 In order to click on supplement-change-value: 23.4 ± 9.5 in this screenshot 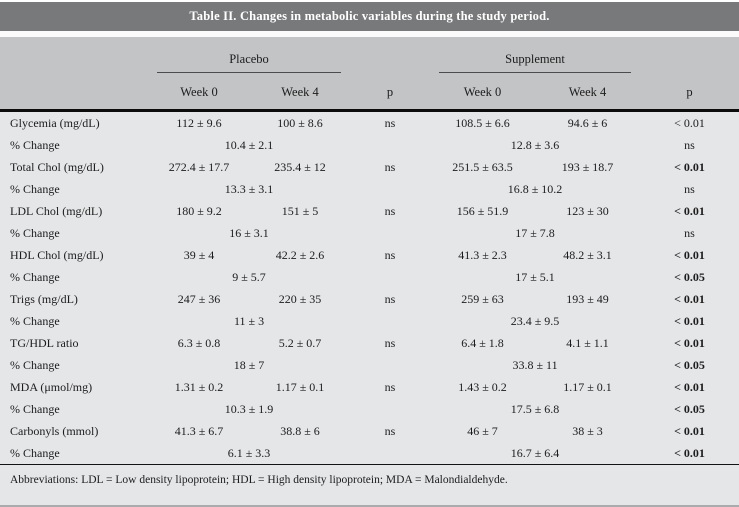, I will do `click(535, 320)`.